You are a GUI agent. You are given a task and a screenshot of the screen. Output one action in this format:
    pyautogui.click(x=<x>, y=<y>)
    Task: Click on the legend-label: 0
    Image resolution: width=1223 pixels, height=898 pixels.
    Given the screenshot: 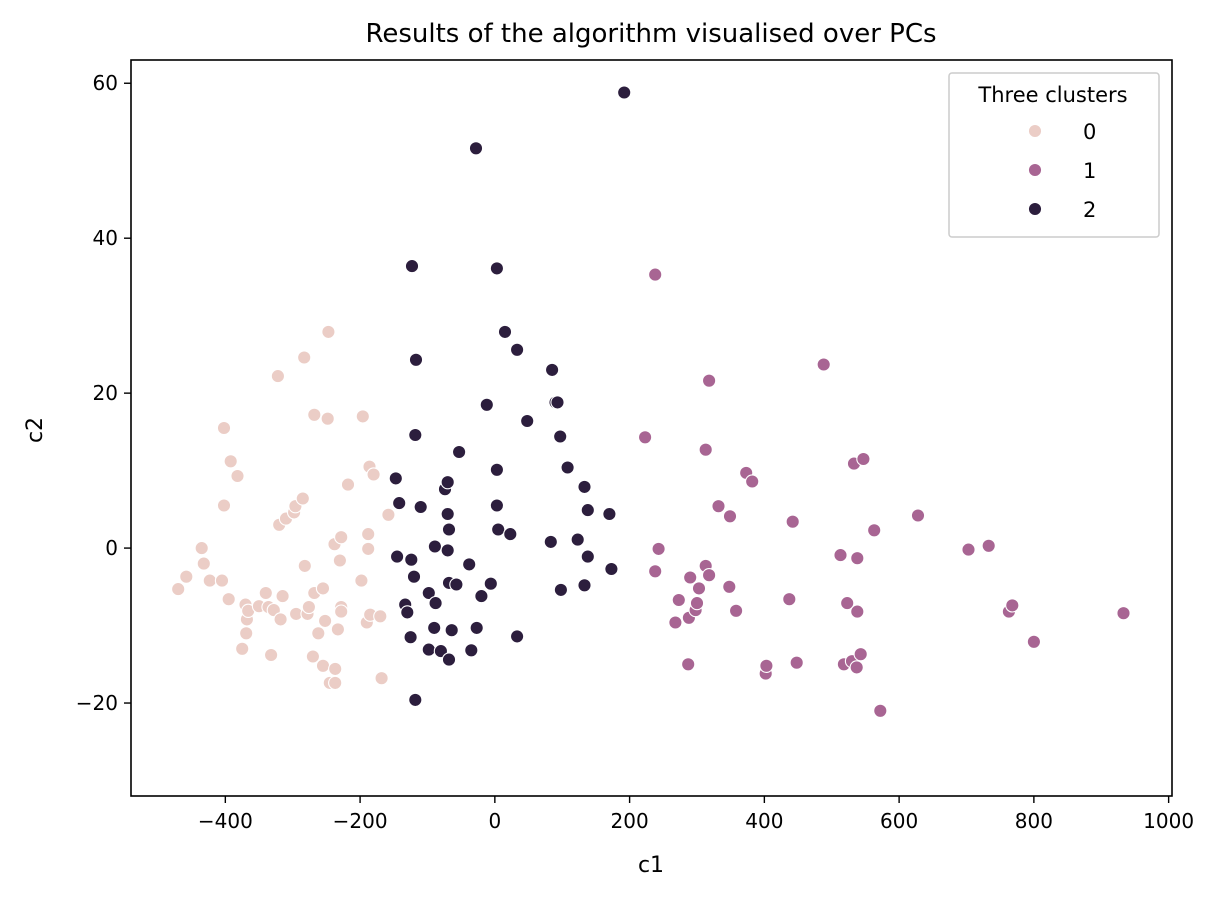 What is the action you would take?
    pyautogui.click(x=1089, y=132)
    